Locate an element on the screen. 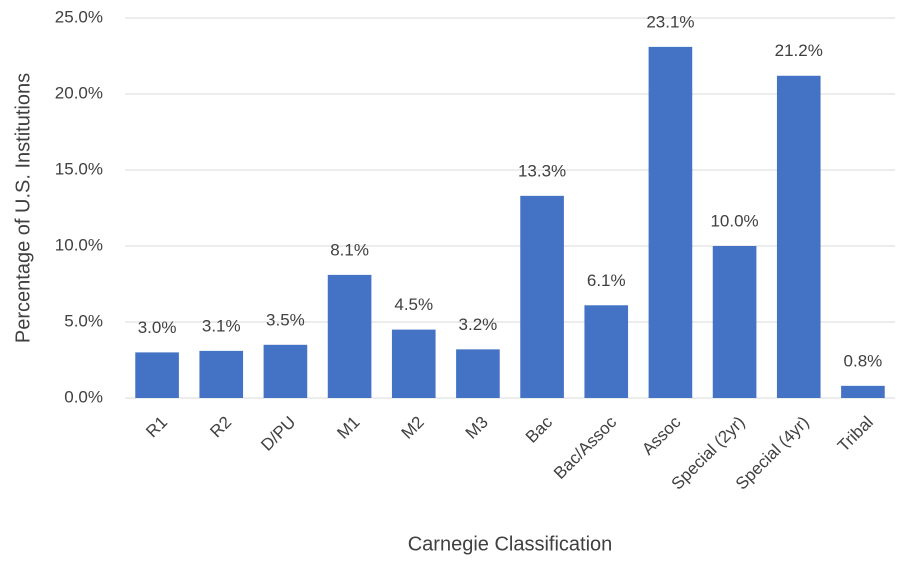  x-tick-label: Assoc is located at coordinates (661, 435).